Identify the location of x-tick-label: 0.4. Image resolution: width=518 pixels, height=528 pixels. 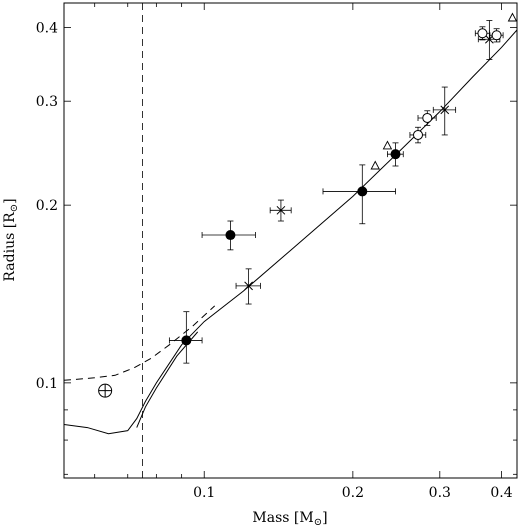
(501, 493).